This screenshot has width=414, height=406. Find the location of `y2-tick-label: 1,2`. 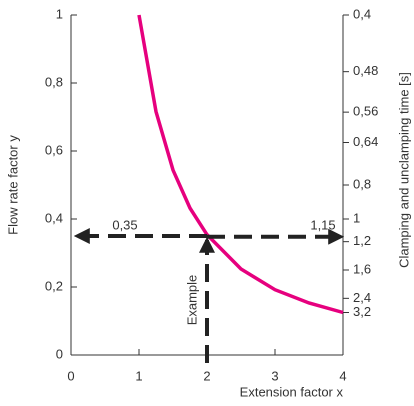

y2-tick-label: 1,2 is located at coordinates (362, 240).